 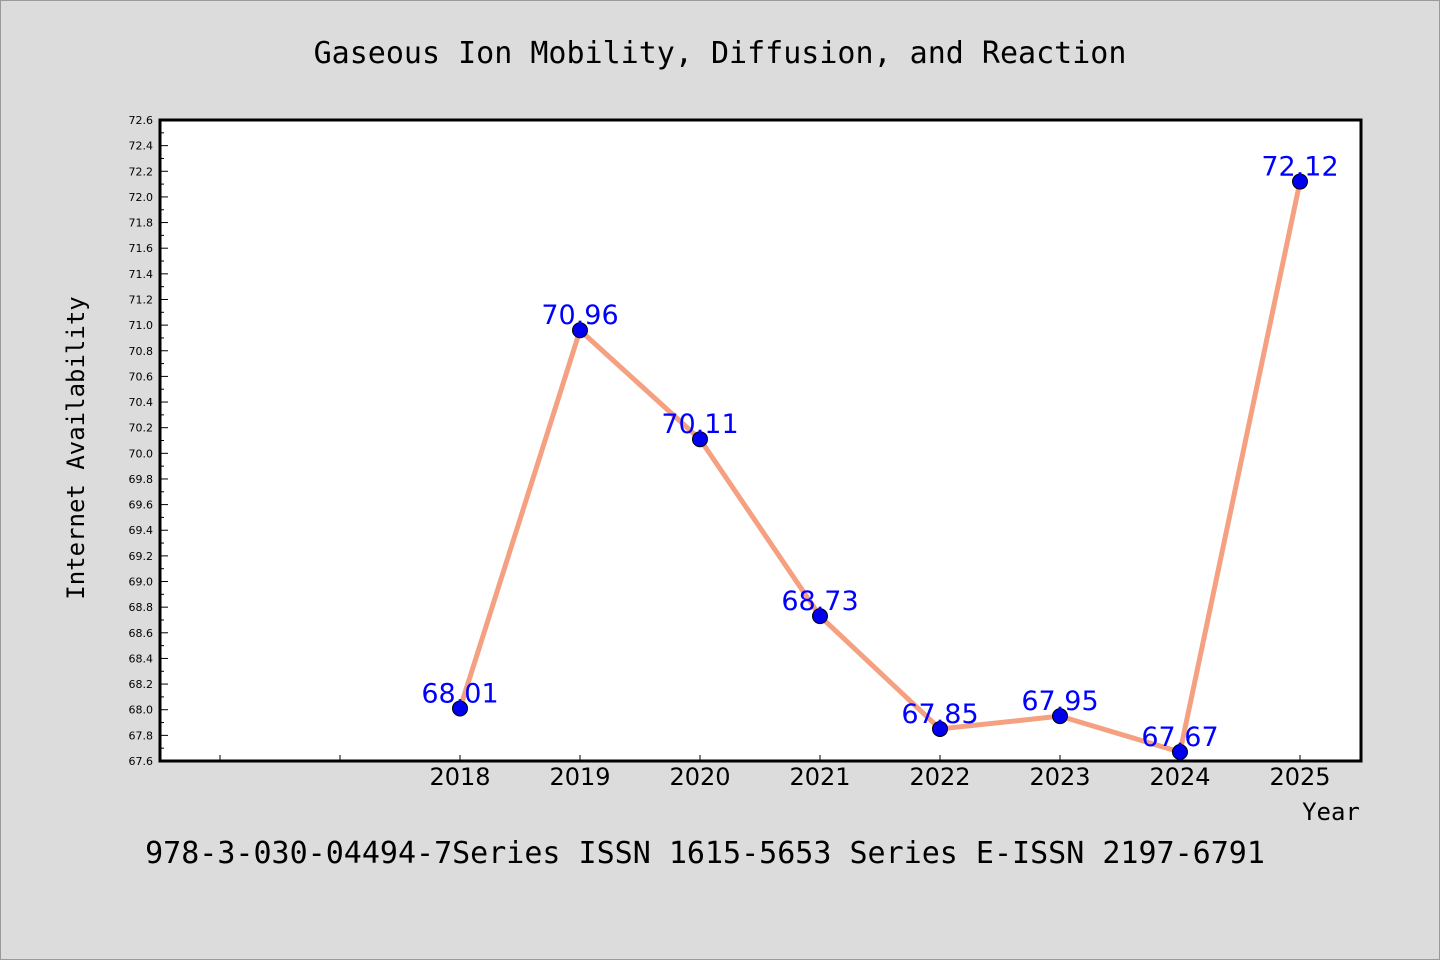 I want to click on data-label: 67.85, so click(x=939, y=714).